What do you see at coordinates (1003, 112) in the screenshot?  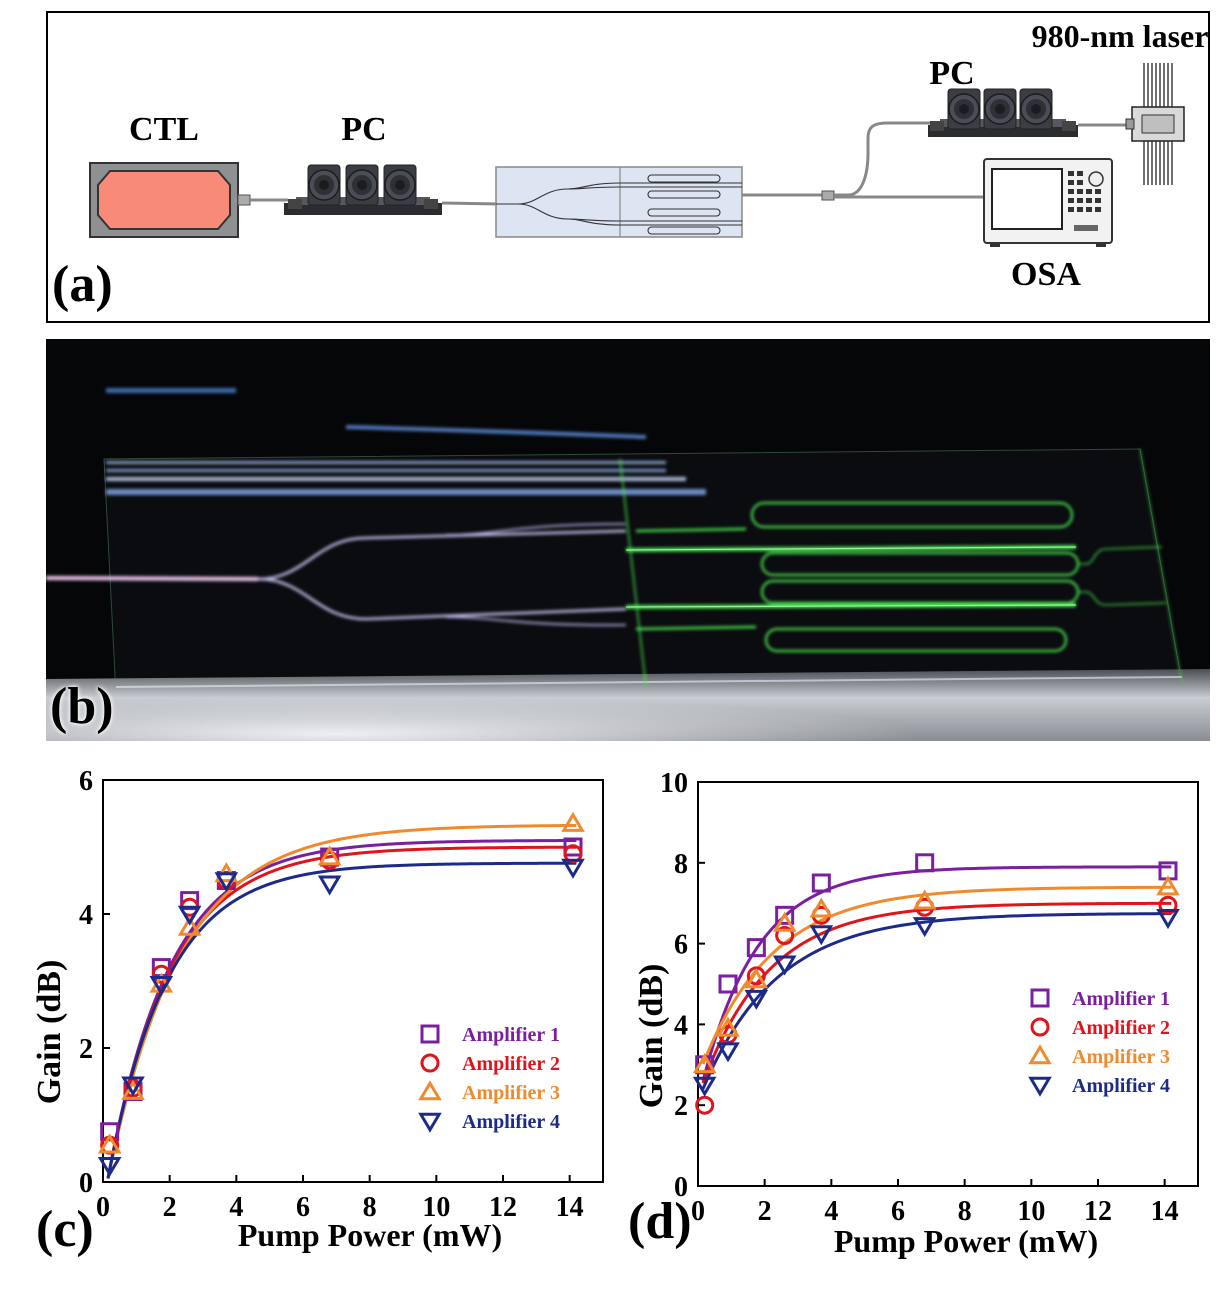 I see `polarization-controller-right` at bounding box center [1003, 112].